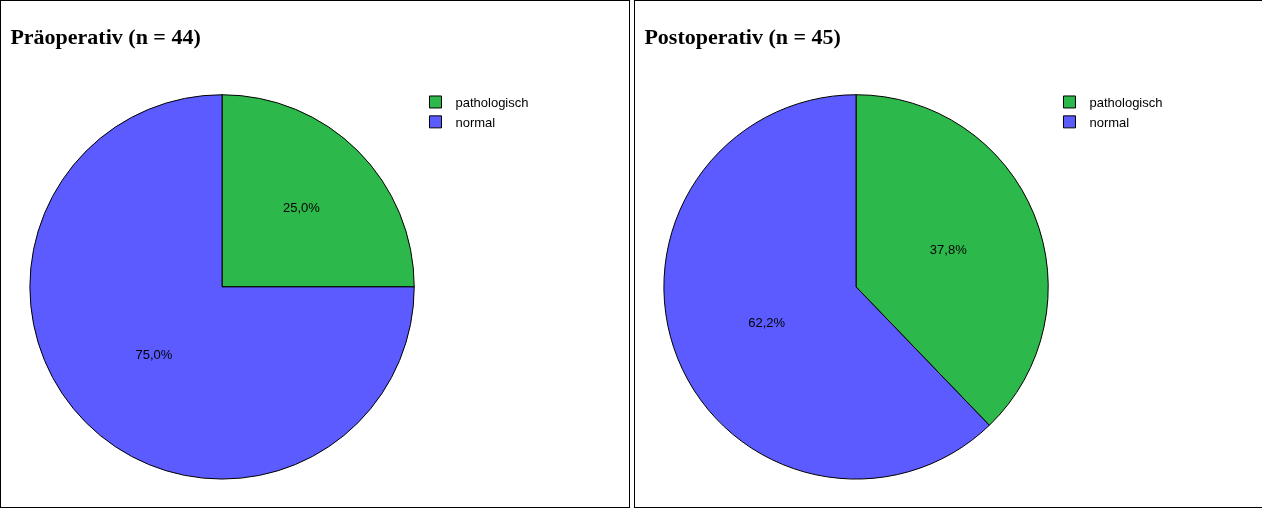 The height and width of the screenshot is (510, 1262). I want to click on chart-title: Postoperativ (n = 45), so click(742, 37).